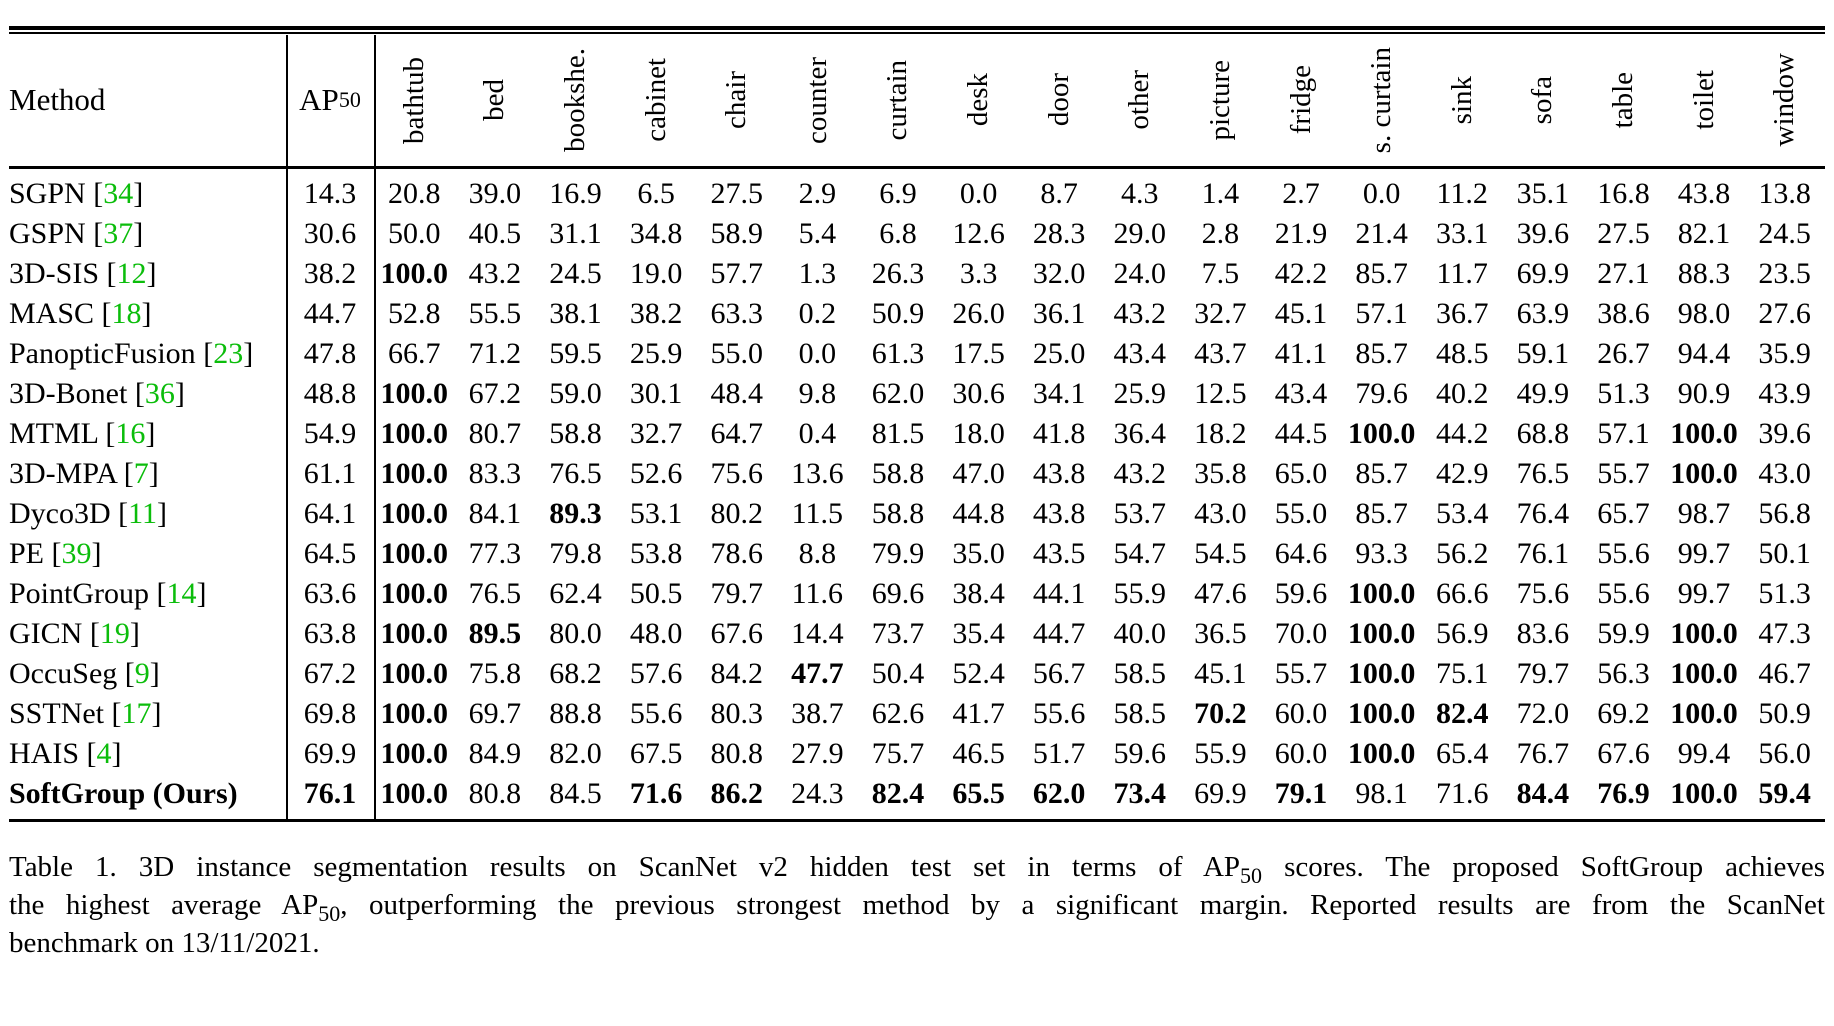 The image size is (1834, 1026). I want to click on score-cell: 57.6, so click(656, 673).